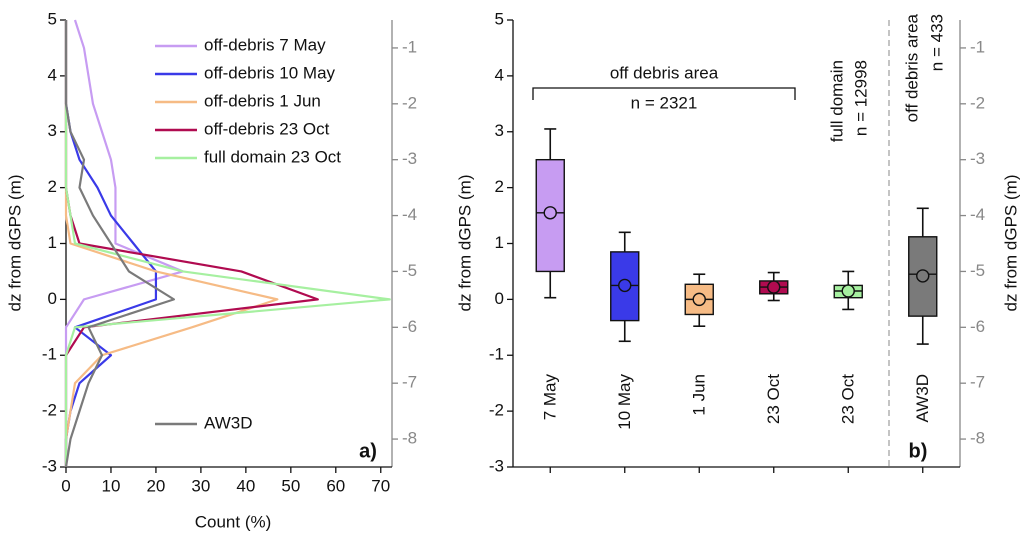 The height and width of the screenshot is (542, 1027). I want to click on panel-label: a), so click(368, 451).